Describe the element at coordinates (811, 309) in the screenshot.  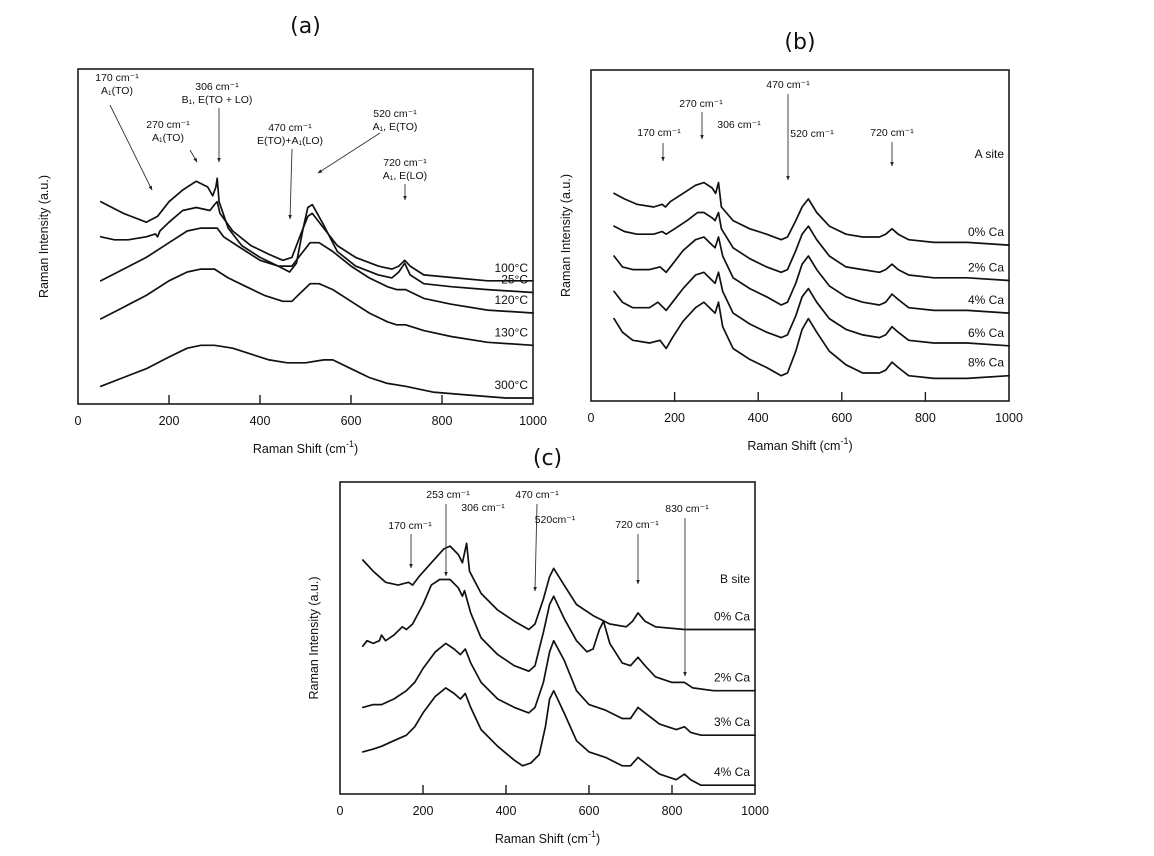
I see `series-line-6-ca` at that location.